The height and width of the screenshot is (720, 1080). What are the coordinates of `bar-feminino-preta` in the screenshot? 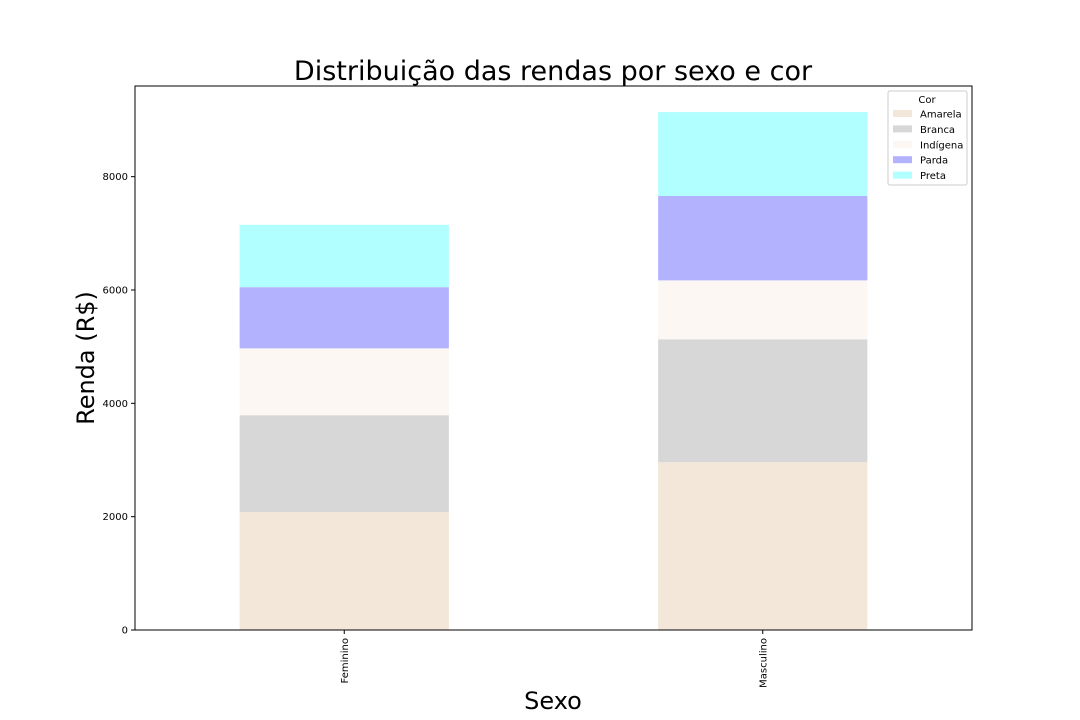 It's located at (344, 256).